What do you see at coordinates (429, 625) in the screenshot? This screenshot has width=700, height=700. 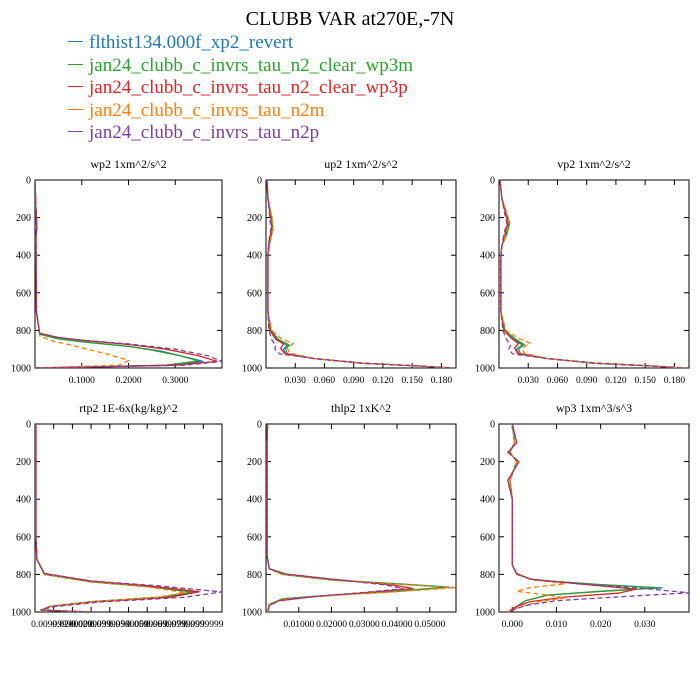 I see `x-tick-label: 0.05000` at bounding box center [429, 625].